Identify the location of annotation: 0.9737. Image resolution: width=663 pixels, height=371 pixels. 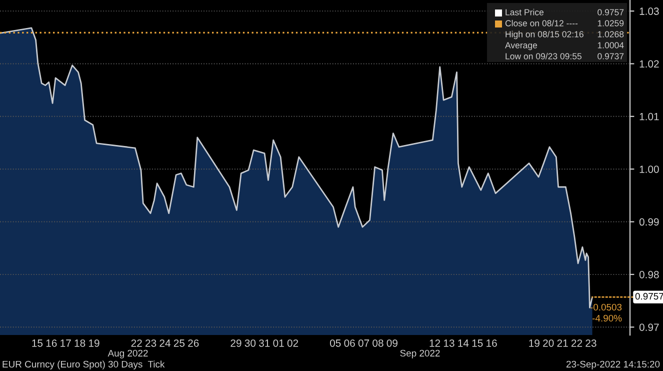
(611, 56).